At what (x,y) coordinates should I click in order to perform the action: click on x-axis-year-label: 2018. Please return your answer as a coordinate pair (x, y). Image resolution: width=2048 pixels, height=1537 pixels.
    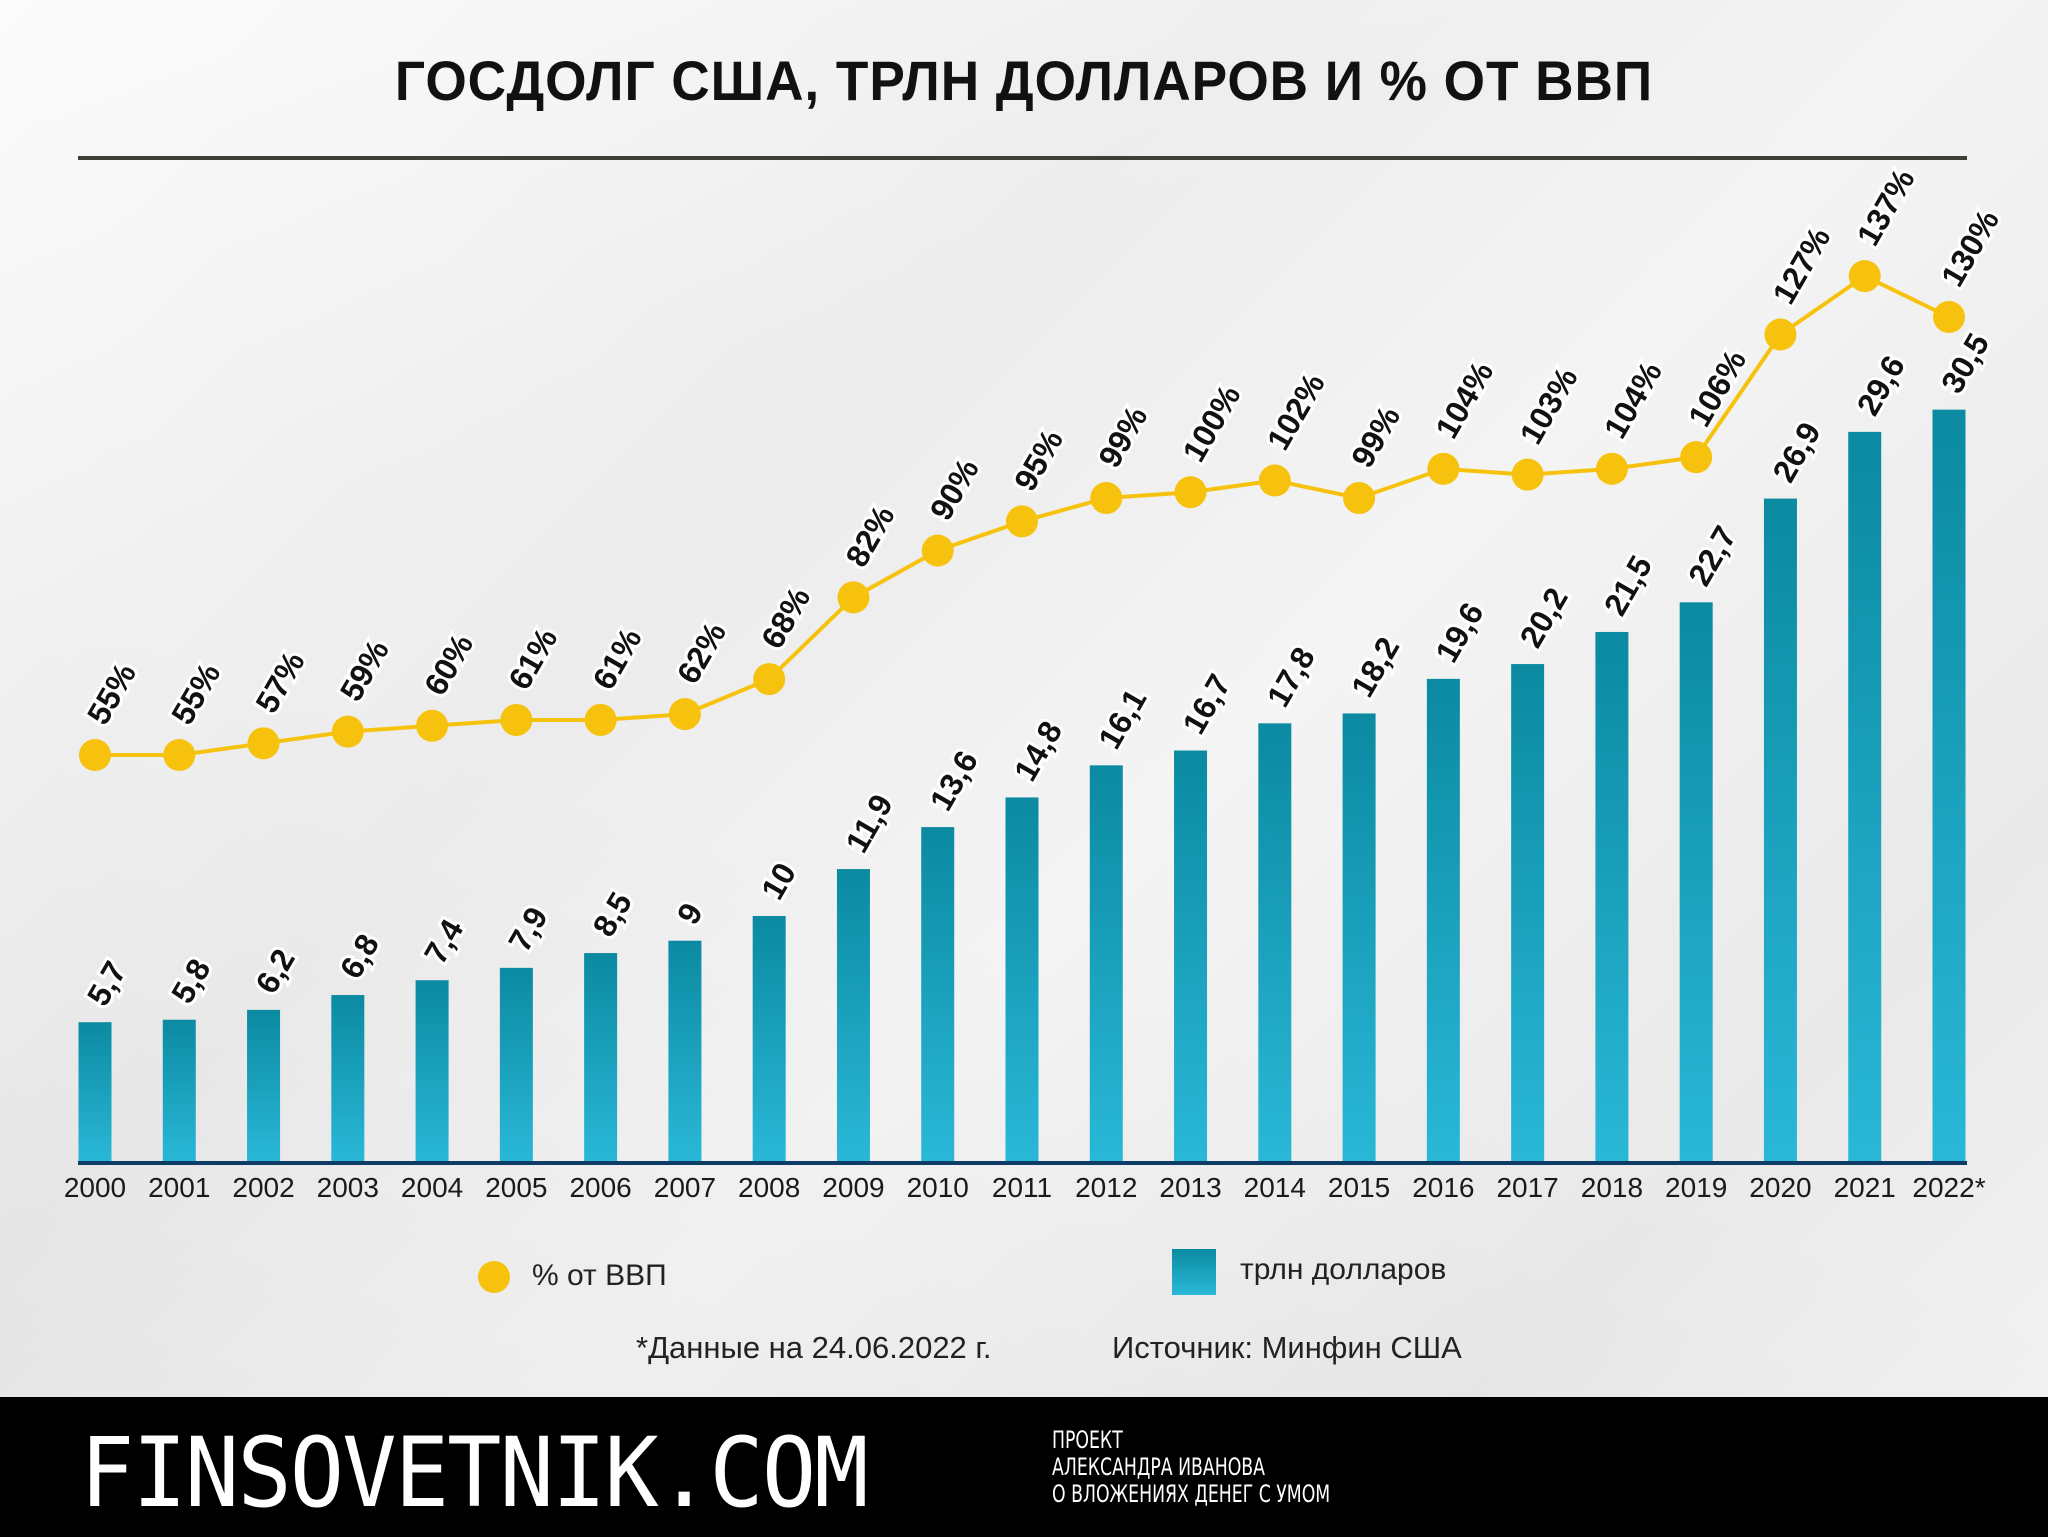
    Looking at the image, I should click on (1612, 1187).